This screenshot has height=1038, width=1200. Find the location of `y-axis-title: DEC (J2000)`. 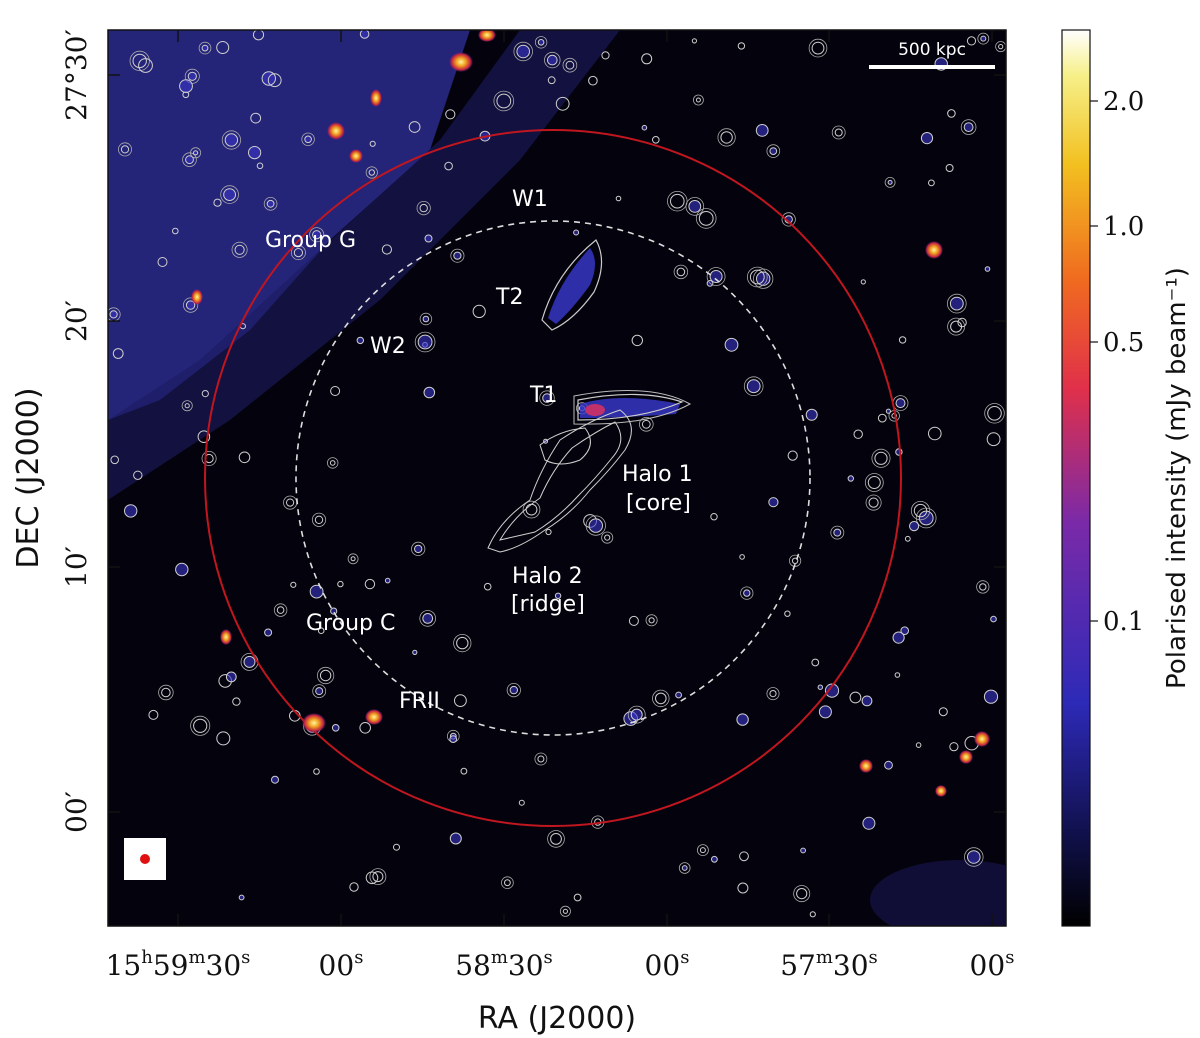

y-axis-title: DEC (J2000) is located at coordinates (28, 477).